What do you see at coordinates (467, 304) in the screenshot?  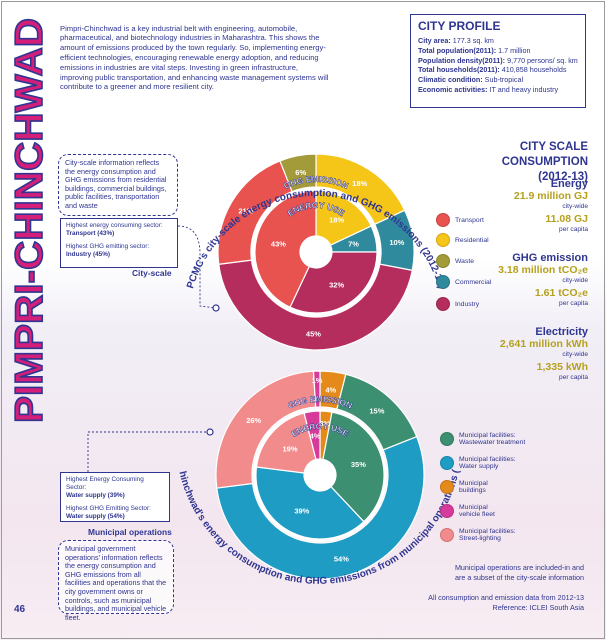 I see `legend-label: Industry` at bounding box center [467, 304].